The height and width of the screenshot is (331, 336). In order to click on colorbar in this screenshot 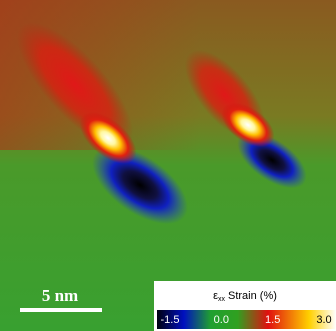, I will do `click(246, 319)`.